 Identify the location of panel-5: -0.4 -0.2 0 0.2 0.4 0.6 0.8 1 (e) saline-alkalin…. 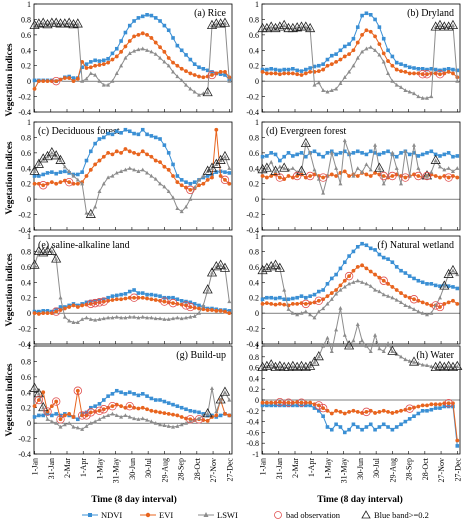
(125, 290).